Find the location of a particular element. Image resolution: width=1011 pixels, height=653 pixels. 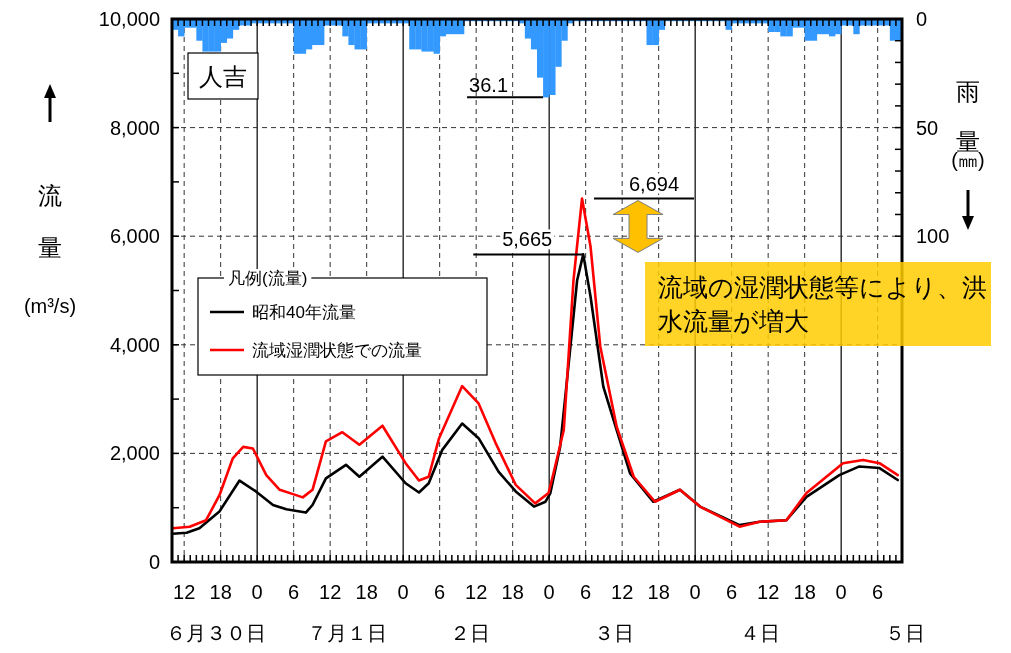

y-tick-label: 10,000 is located at coordinates (129, 19).